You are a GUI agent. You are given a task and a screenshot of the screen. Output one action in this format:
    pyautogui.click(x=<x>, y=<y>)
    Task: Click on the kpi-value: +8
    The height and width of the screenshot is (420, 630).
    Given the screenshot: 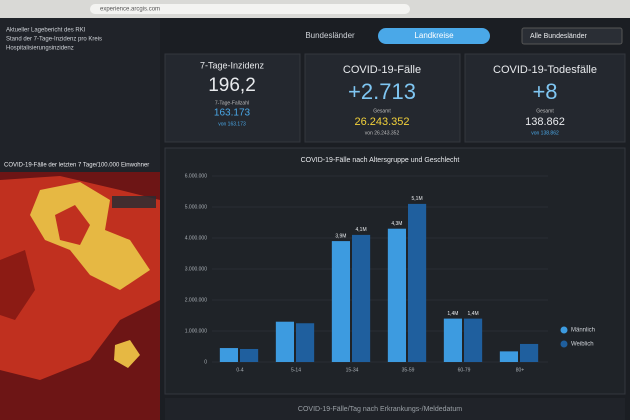 What is the action you would take?
    pyautogui.click(x=544, y=91)
    